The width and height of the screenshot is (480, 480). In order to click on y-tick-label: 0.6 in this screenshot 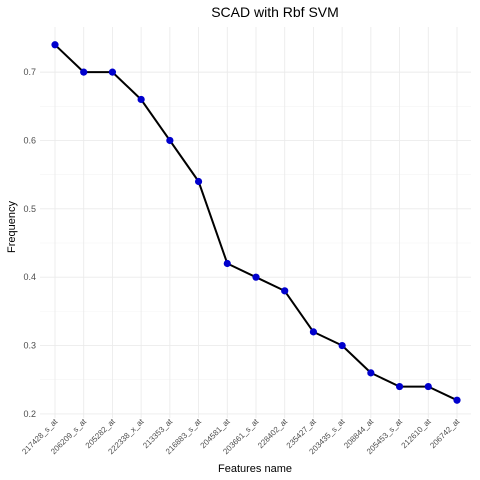, I will do `click(29, 140)`.